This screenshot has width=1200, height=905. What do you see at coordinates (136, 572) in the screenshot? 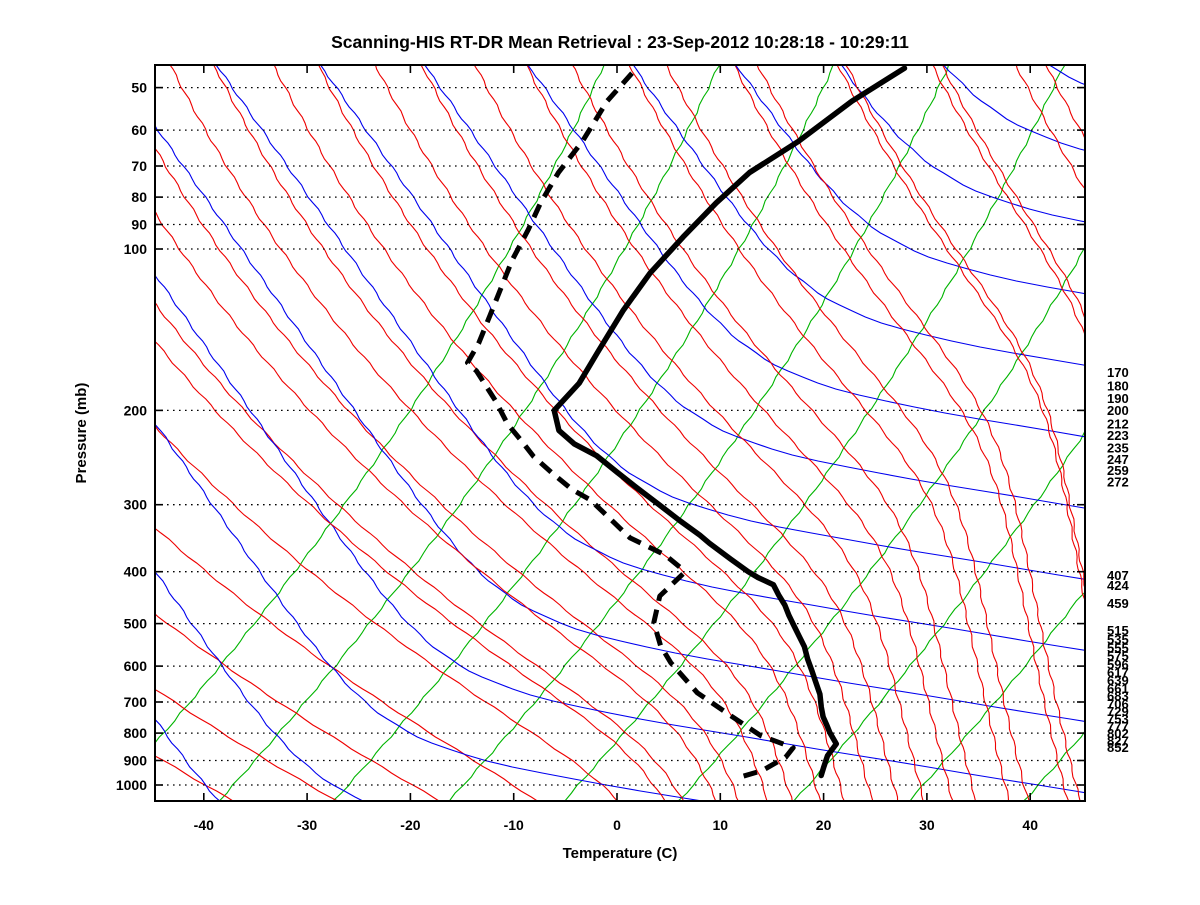
I see `y-tick-label: 400` at bounding box center [136, 572].